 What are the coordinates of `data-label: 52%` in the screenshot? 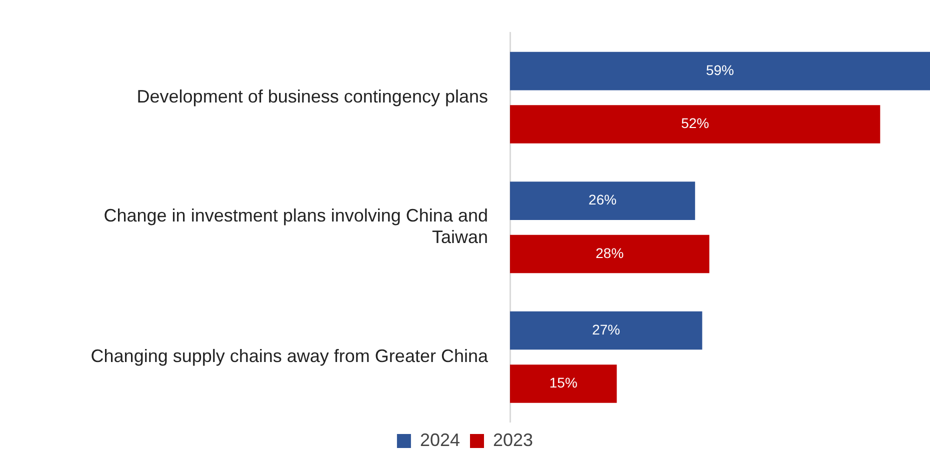 It's located at (695, 123).